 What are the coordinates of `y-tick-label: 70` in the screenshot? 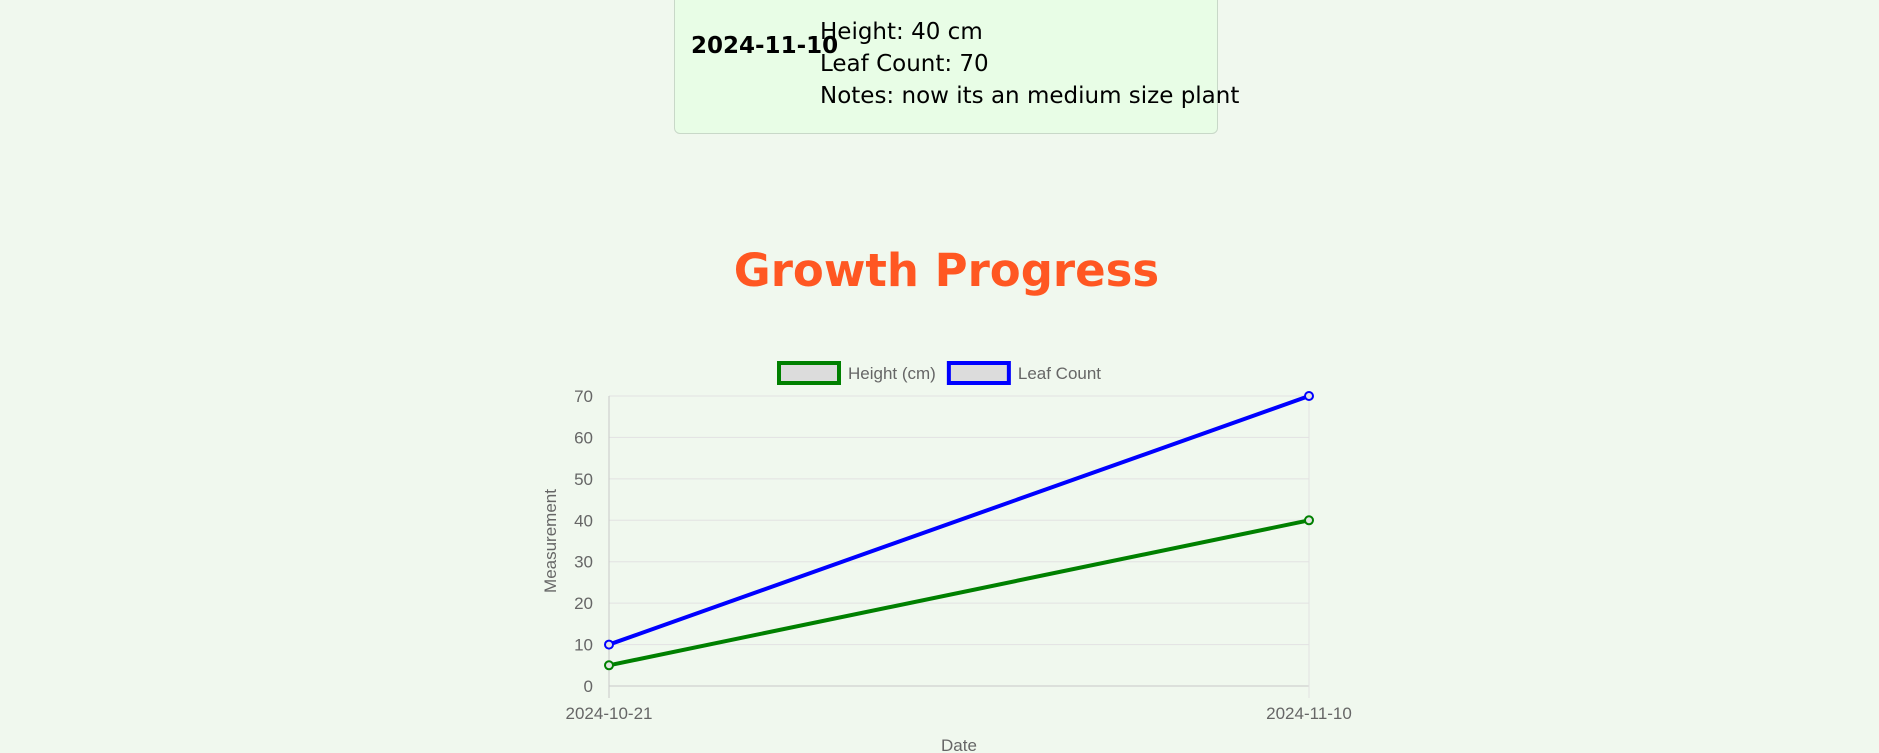 It's located at (583, 396).